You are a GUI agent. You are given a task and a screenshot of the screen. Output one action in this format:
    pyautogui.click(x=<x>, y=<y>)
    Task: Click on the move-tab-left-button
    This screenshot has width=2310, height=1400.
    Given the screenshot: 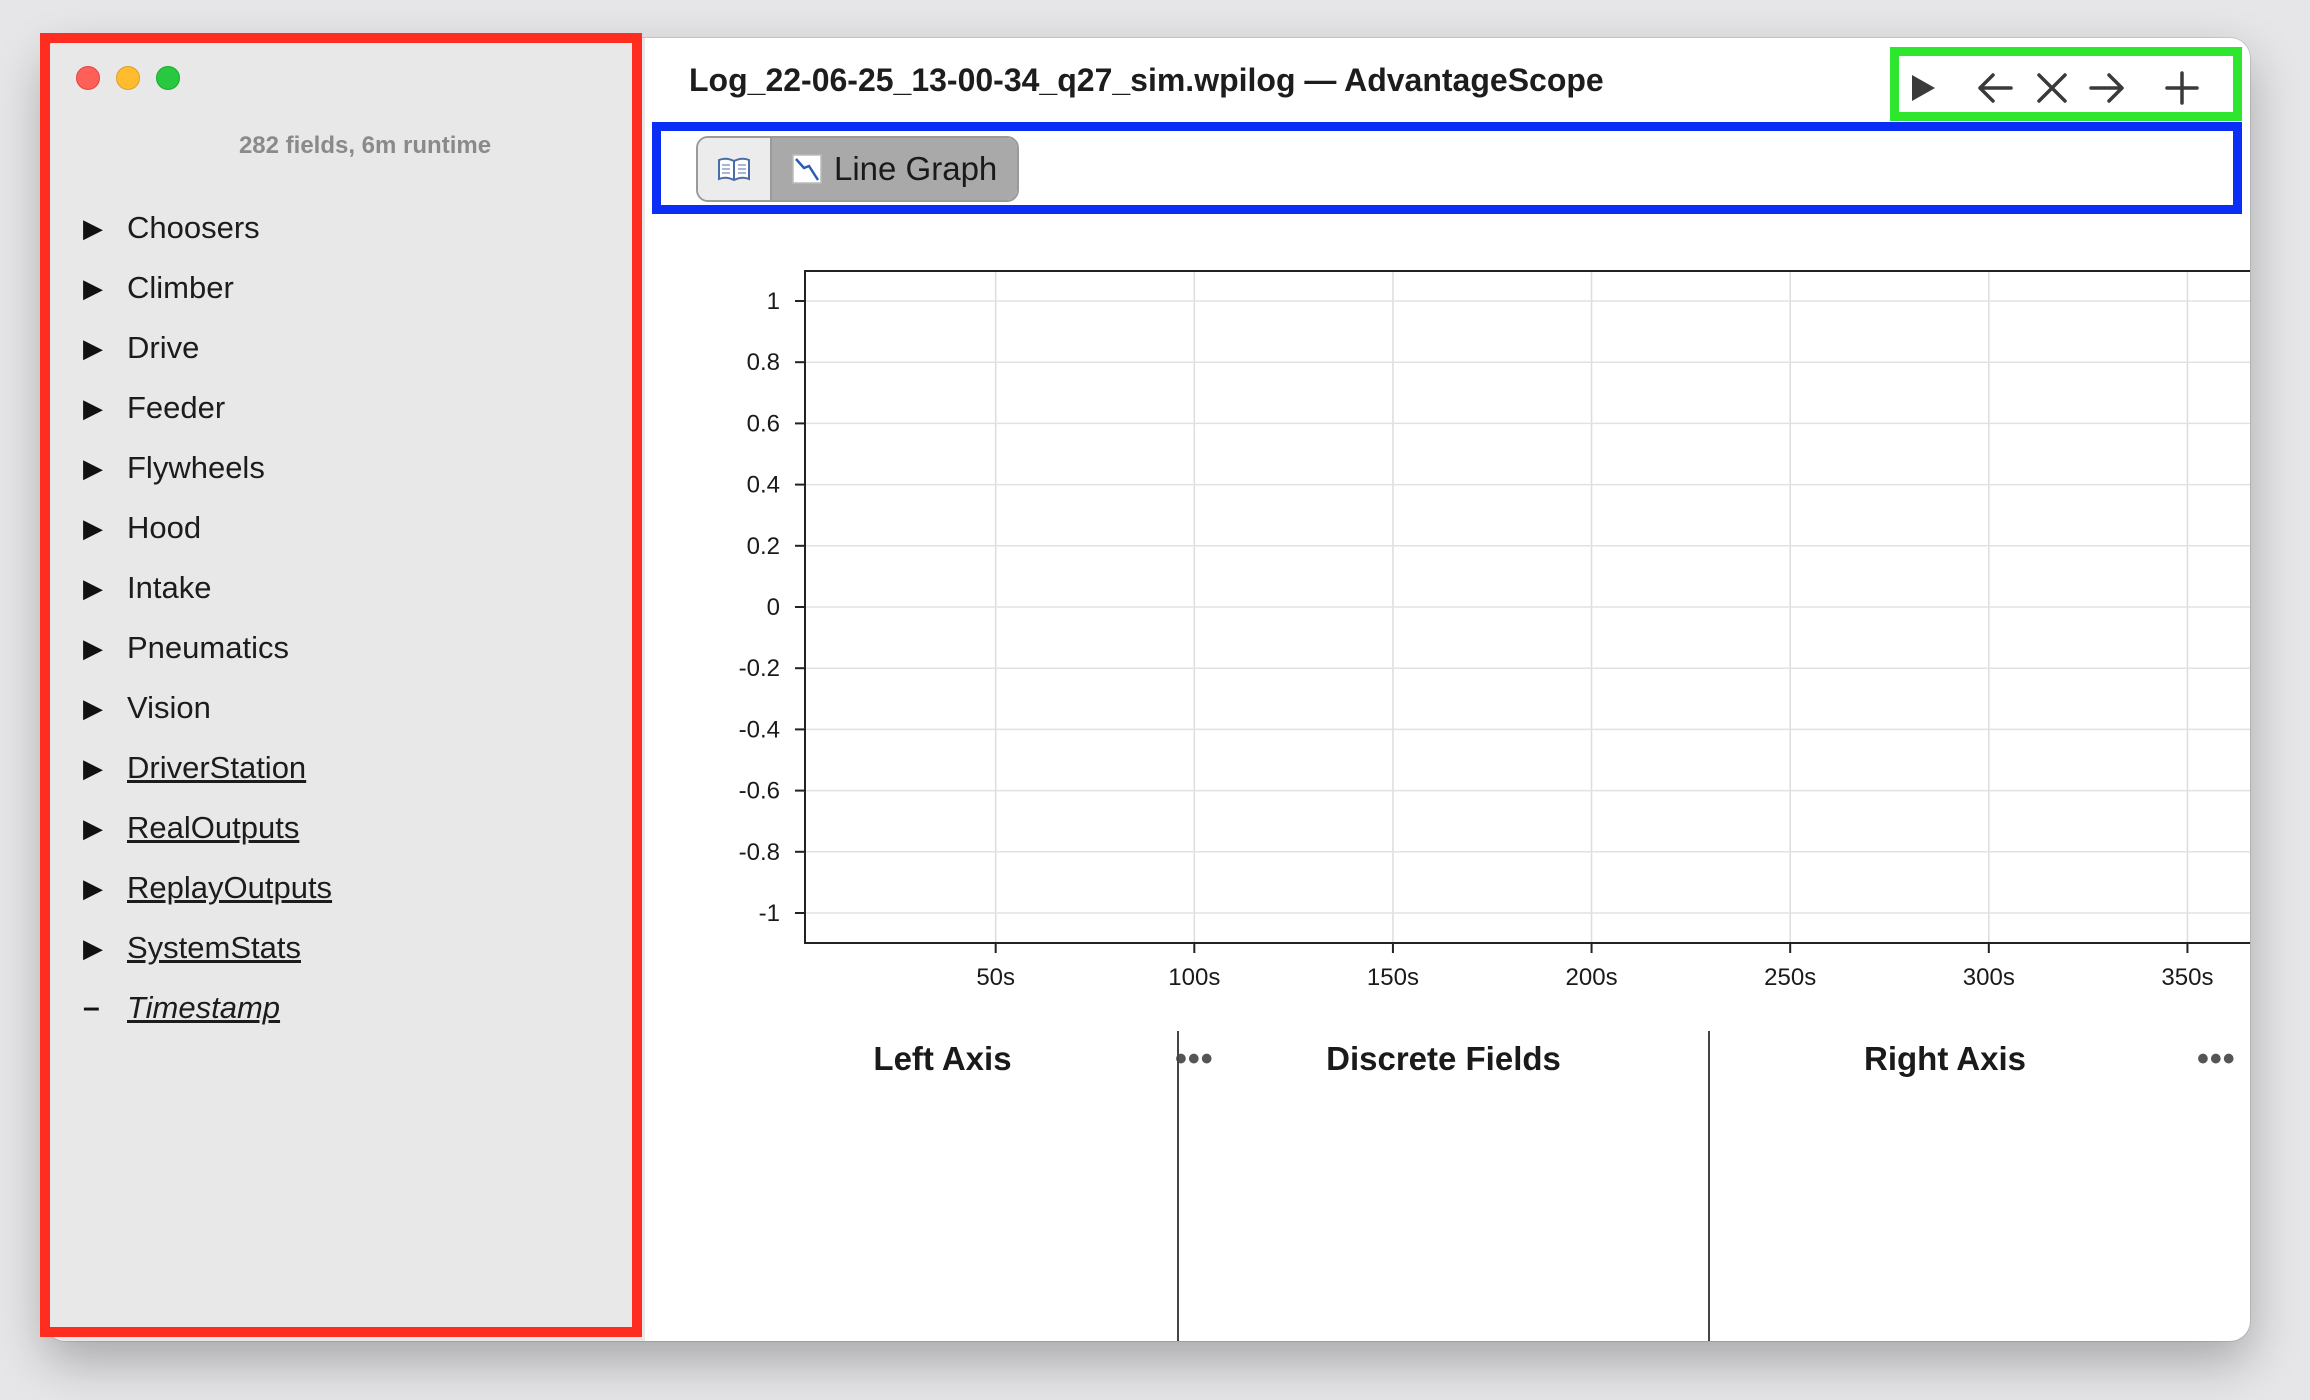 What is the action you would take?
    pyautogui.click(x=1995, y=88)
    